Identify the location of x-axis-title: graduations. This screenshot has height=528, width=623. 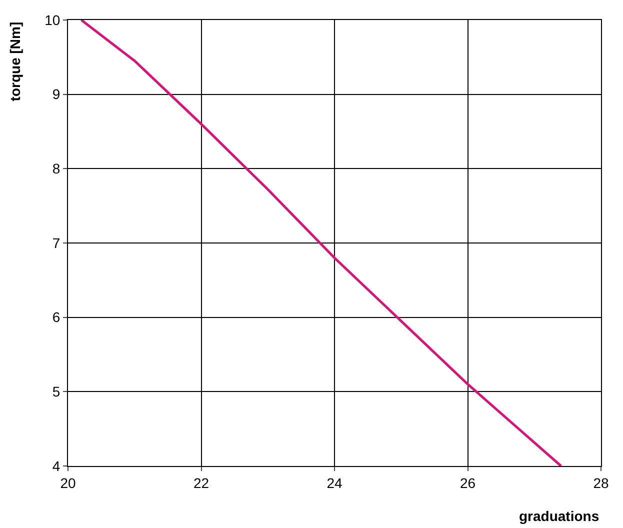
(559, 516).